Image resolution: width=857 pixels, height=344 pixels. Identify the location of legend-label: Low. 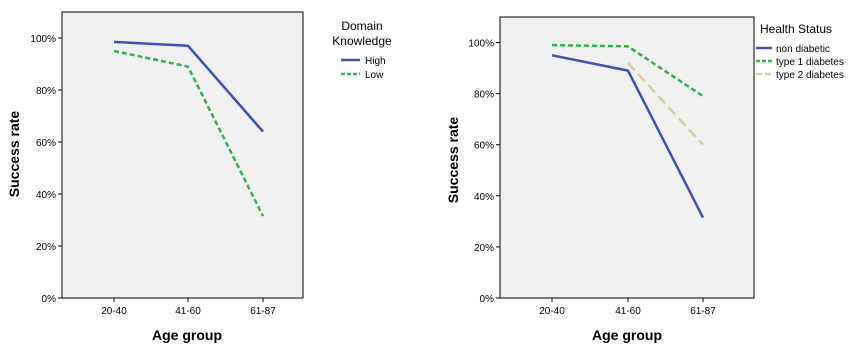
(374, 75).